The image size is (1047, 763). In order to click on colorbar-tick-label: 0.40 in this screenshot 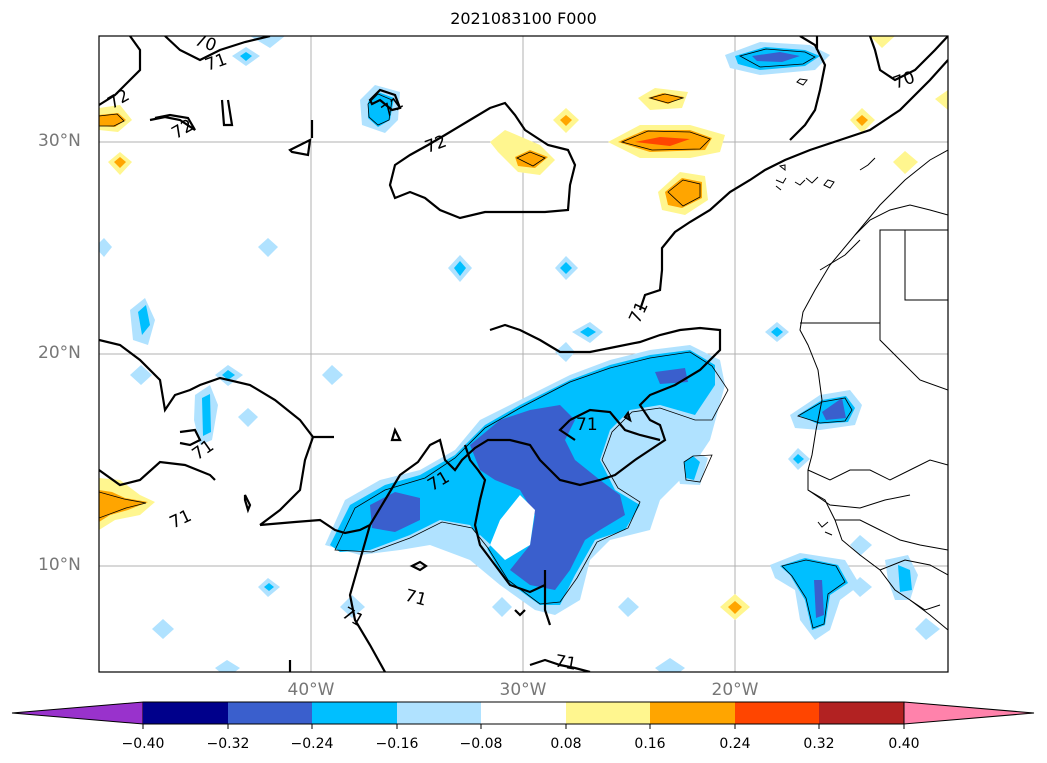, I will do `click(904, 744)`.